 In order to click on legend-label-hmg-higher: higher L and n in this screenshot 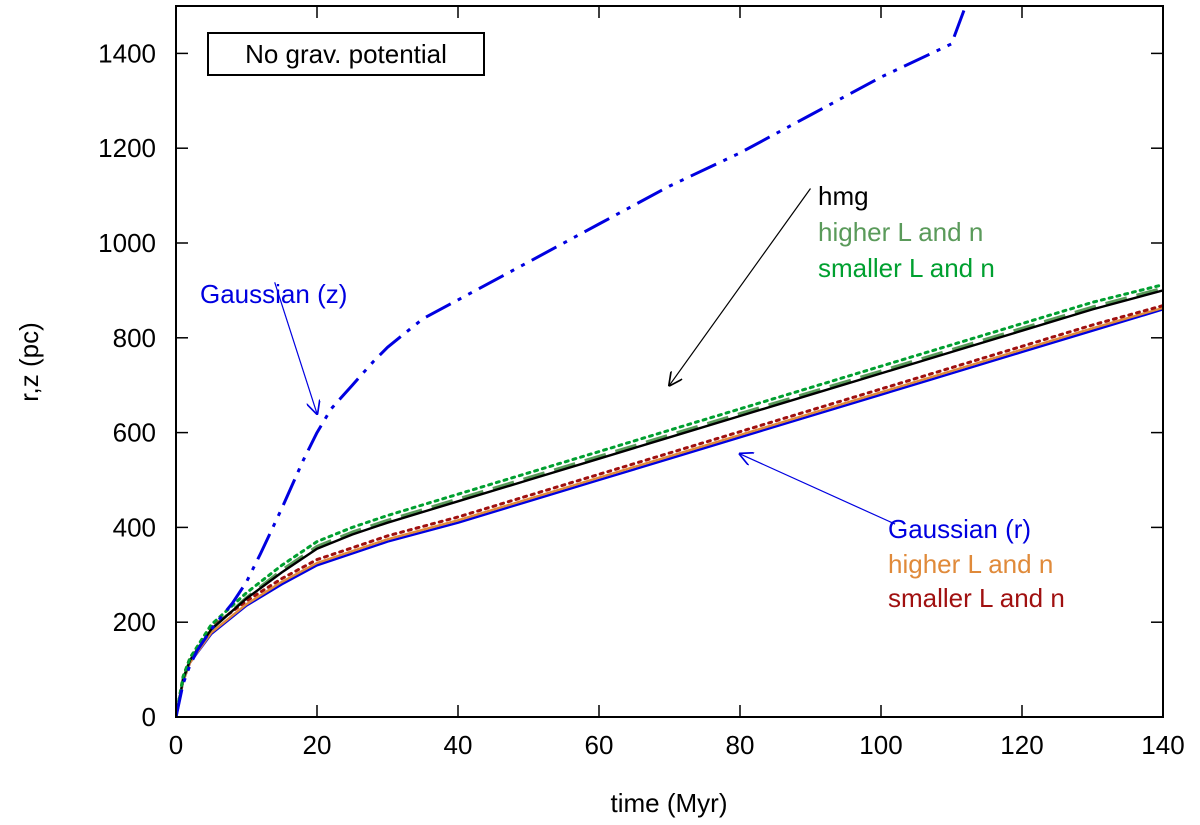, I will do `click(900, 232)`.